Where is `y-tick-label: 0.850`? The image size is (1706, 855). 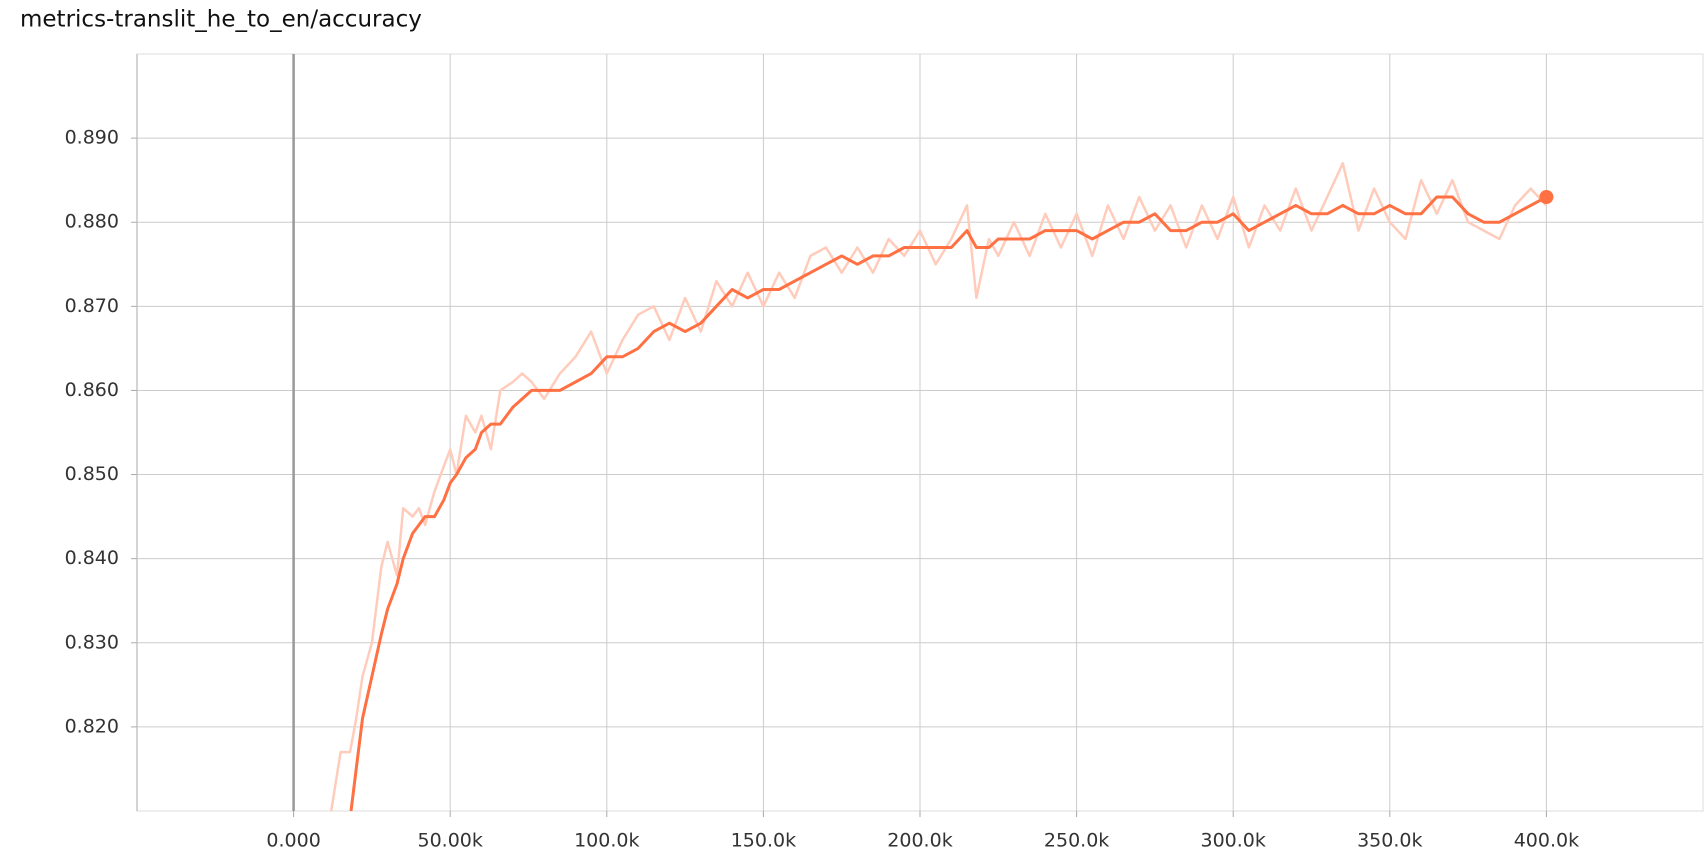
y-tick-label: 0.850 is located at coordinates (92, 474).